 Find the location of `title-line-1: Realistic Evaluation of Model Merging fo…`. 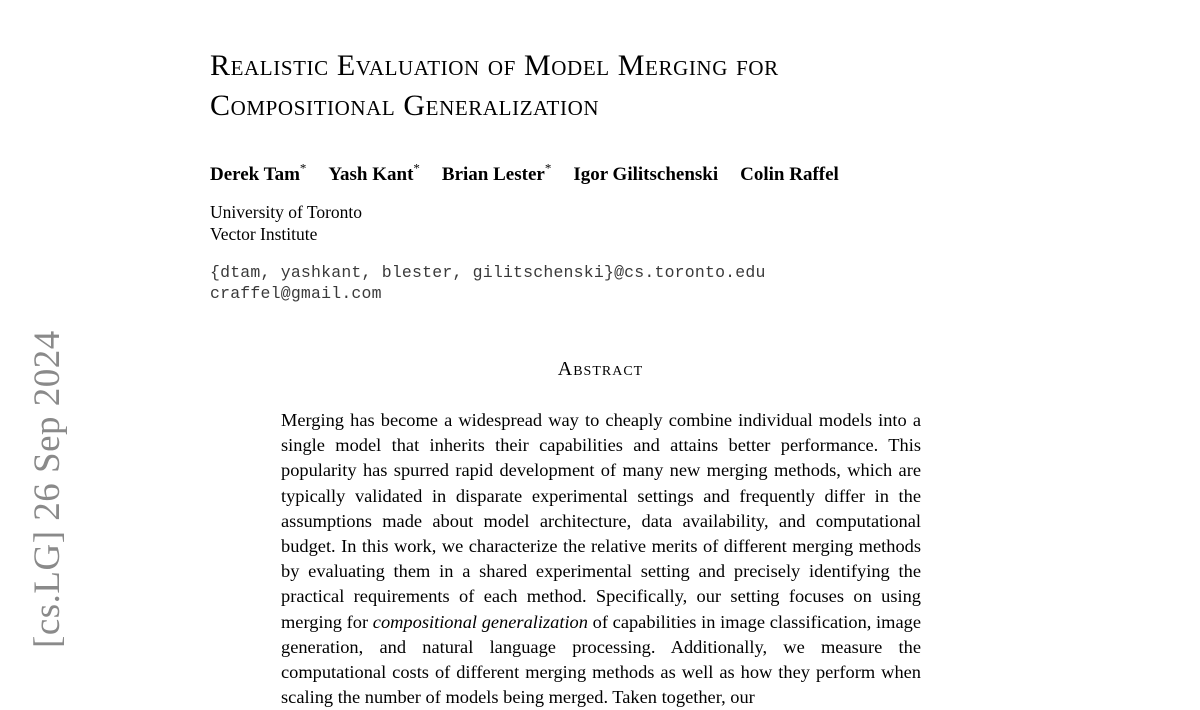

title-line-1: Realistic Evaluation of Model Merging fo… is located at coordinates (494, 65).